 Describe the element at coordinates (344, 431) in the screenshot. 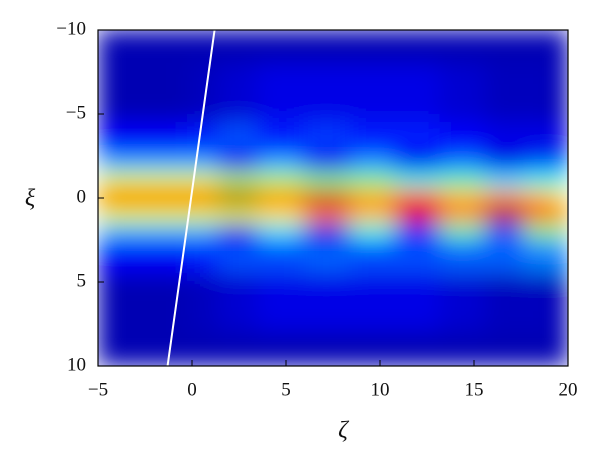

I see `x-axis-label: ζ` at that location.